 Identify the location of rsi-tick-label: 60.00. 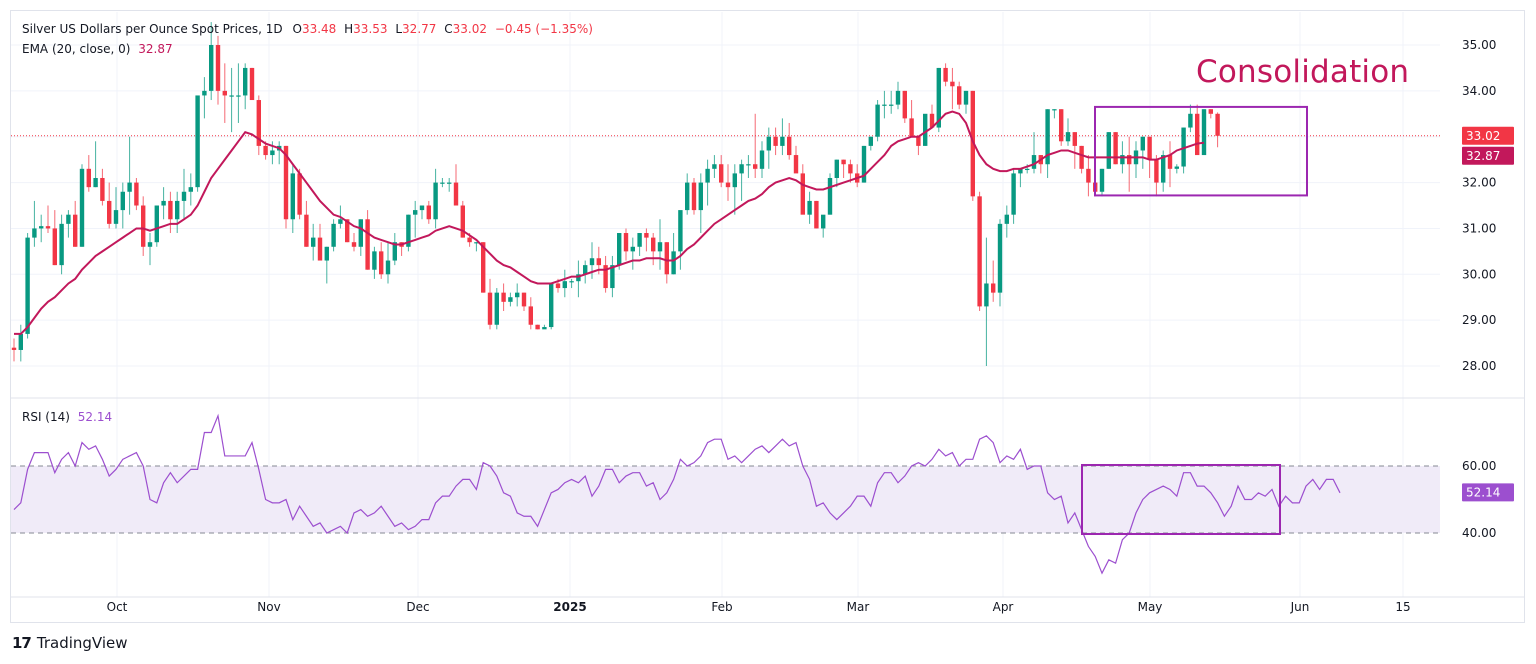
(1479, 466).